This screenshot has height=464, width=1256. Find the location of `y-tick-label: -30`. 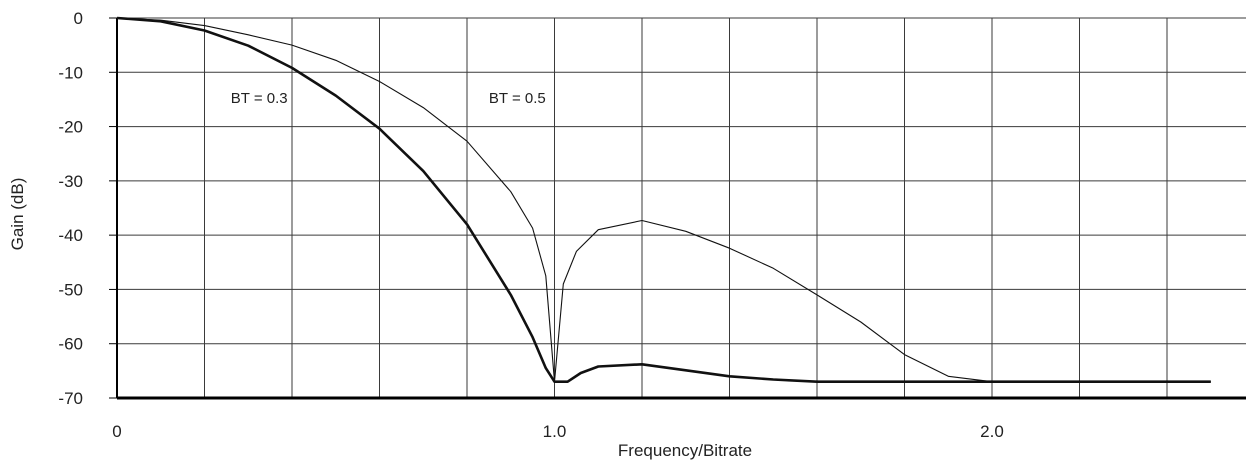

y-tick-label: -30 is located at coordinates (70, 181).